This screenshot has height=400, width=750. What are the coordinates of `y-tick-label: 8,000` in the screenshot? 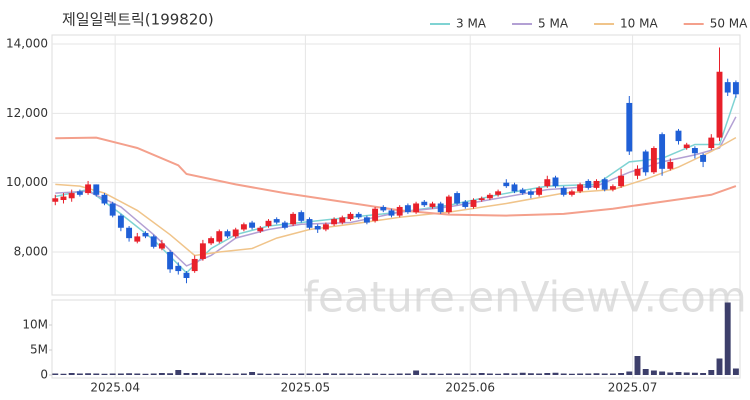 It's located at (31, 252).